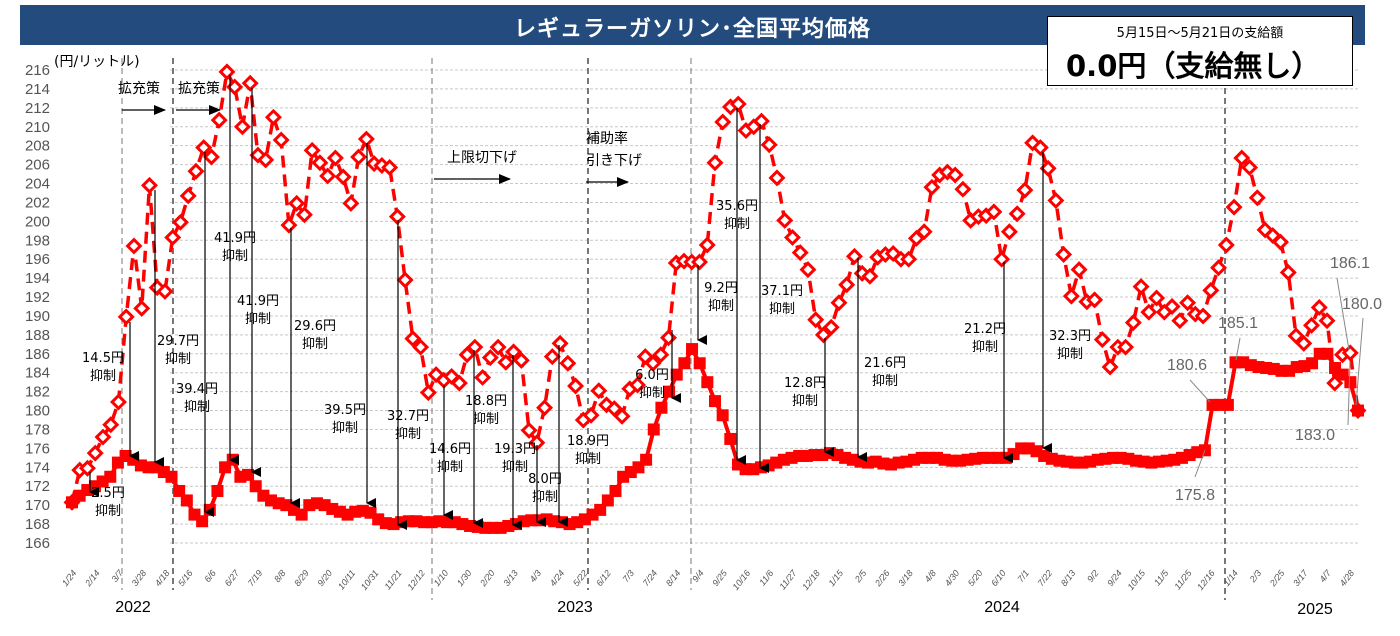  I want to click on suppression-amount: 35.6円, so click(737, 206).